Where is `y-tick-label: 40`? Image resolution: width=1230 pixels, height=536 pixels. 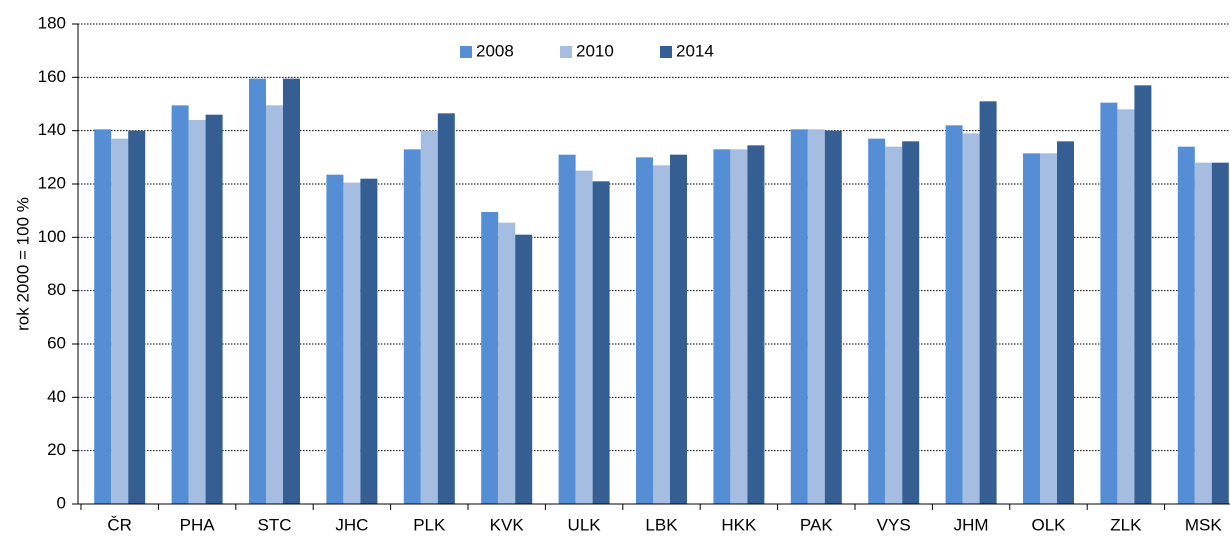
y-tick-label: 40 is located at coordinates (56, 396).